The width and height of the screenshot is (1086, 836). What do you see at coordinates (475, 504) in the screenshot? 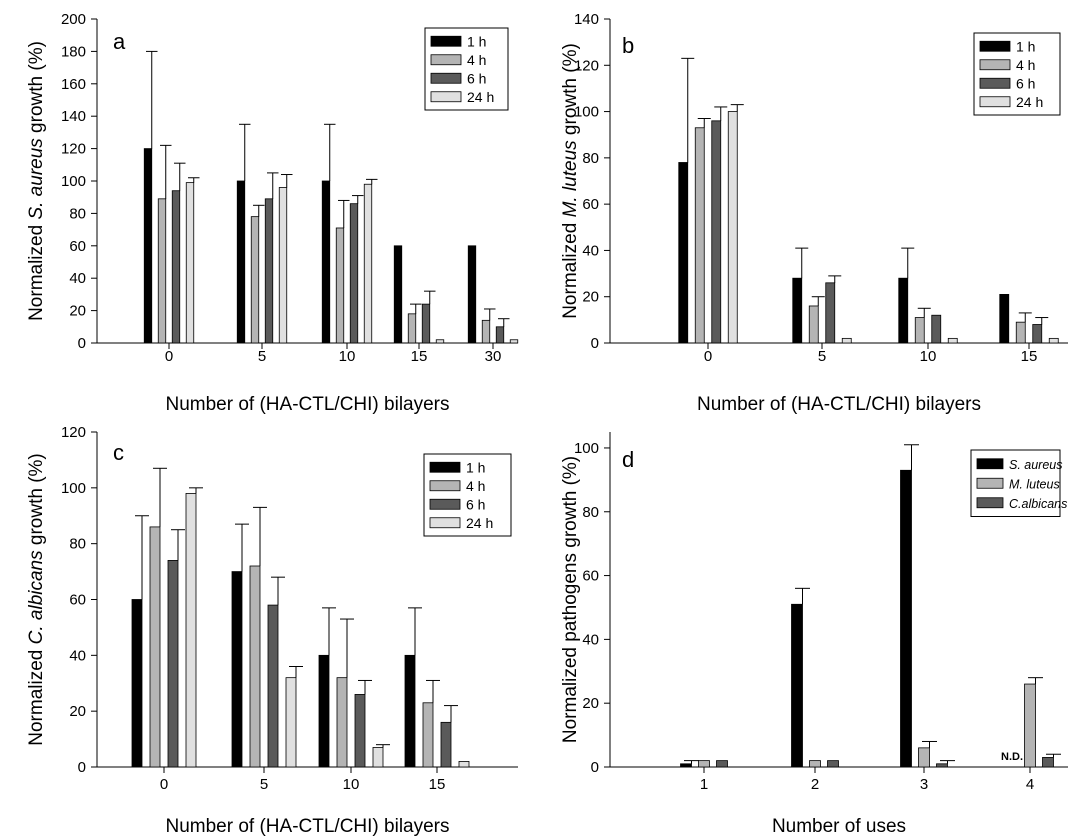
I see `legend-label: 6 h` at bounding box center [475, 504].